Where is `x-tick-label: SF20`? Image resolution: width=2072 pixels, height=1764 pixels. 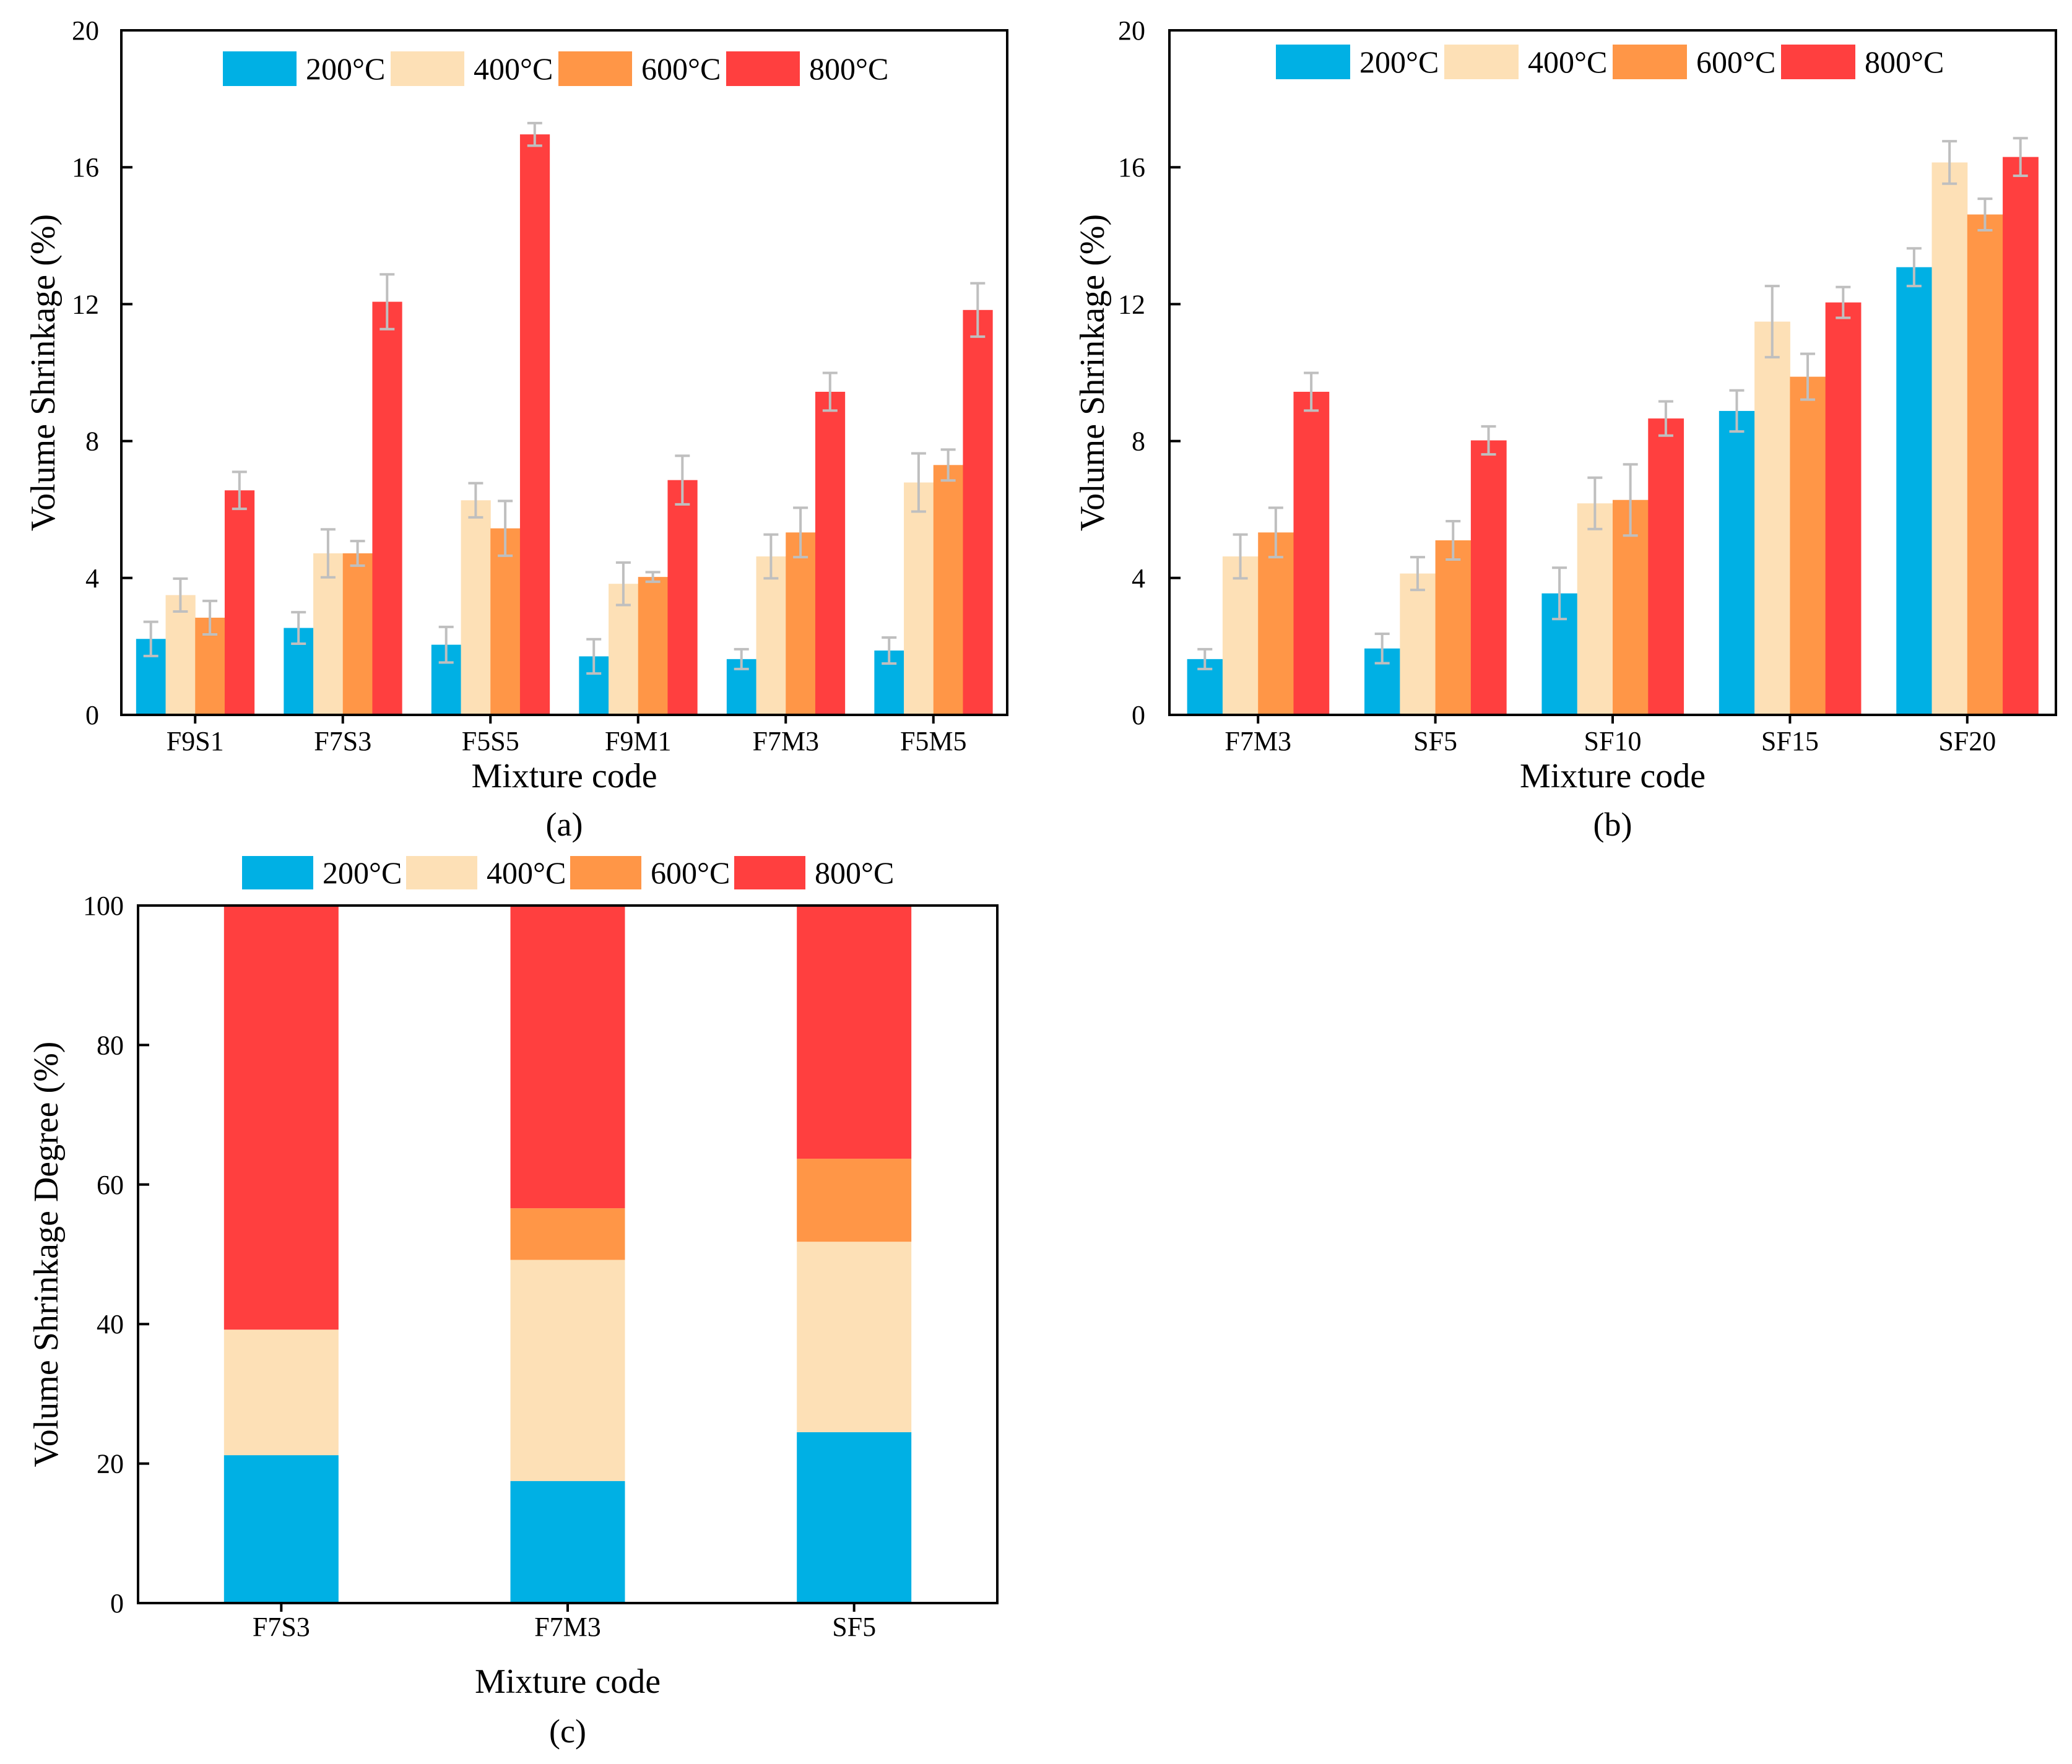
x-tick-label: SF20 is located at coordinates (1967, 741).